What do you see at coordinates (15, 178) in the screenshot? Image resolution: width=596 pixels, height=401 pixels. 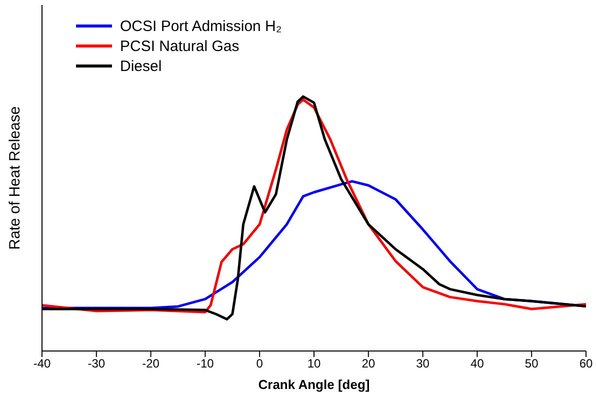 I see `y-axis-title: Rate of Heat Release` at bounding box center [15, 178].